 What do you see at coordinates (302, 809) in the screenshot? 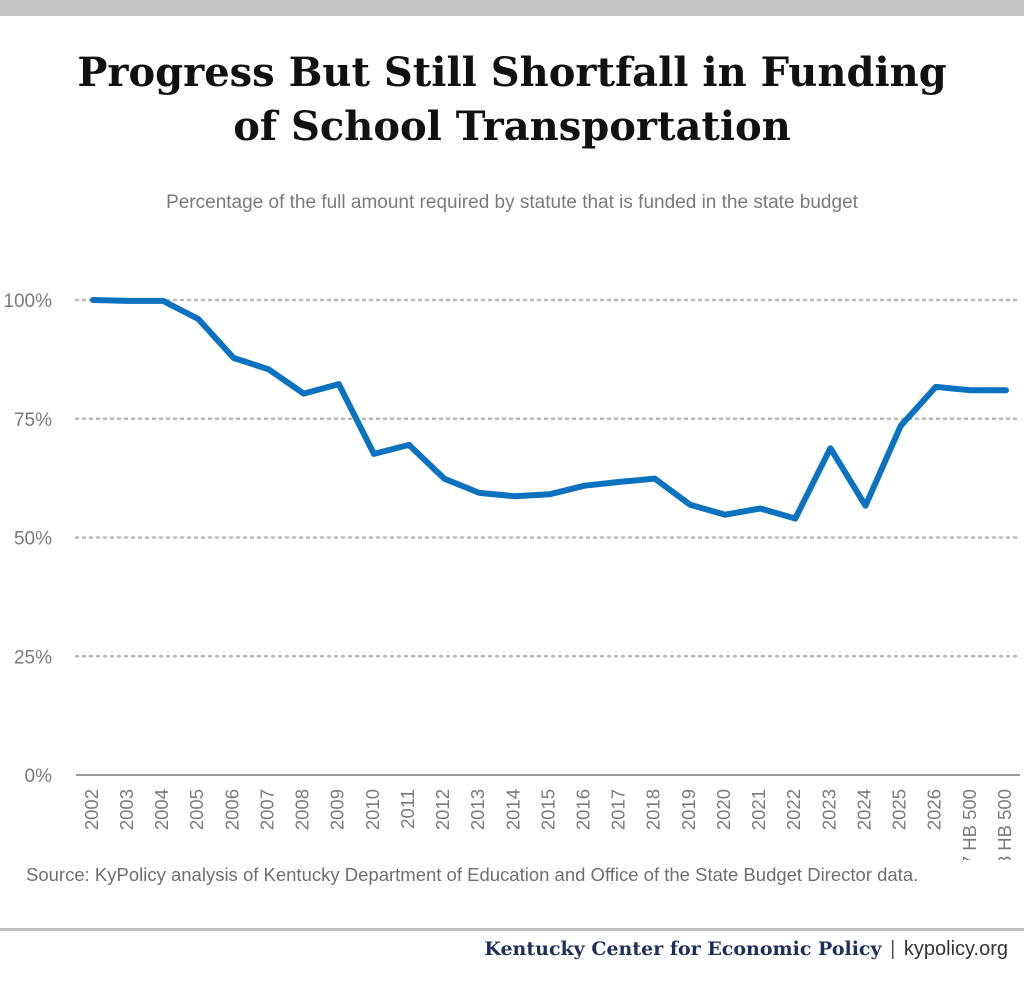
I see `x-tick-label: 2008` at bounding box center [302, 809].